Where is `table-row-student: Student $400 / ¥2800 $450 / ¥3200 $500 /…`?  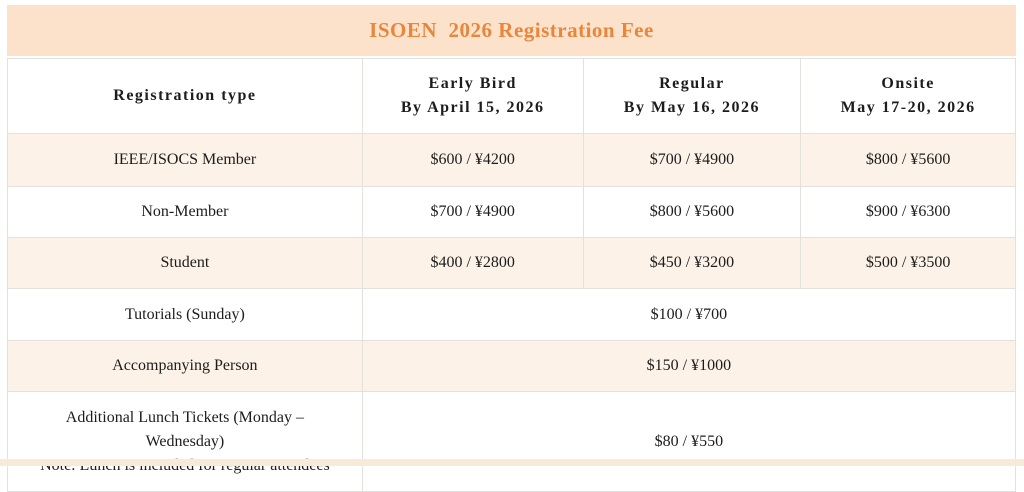
table-row-student: Student $400 / ¥2800 $450 / ¥3200 $500 /… is located at coordinates (511, 263).